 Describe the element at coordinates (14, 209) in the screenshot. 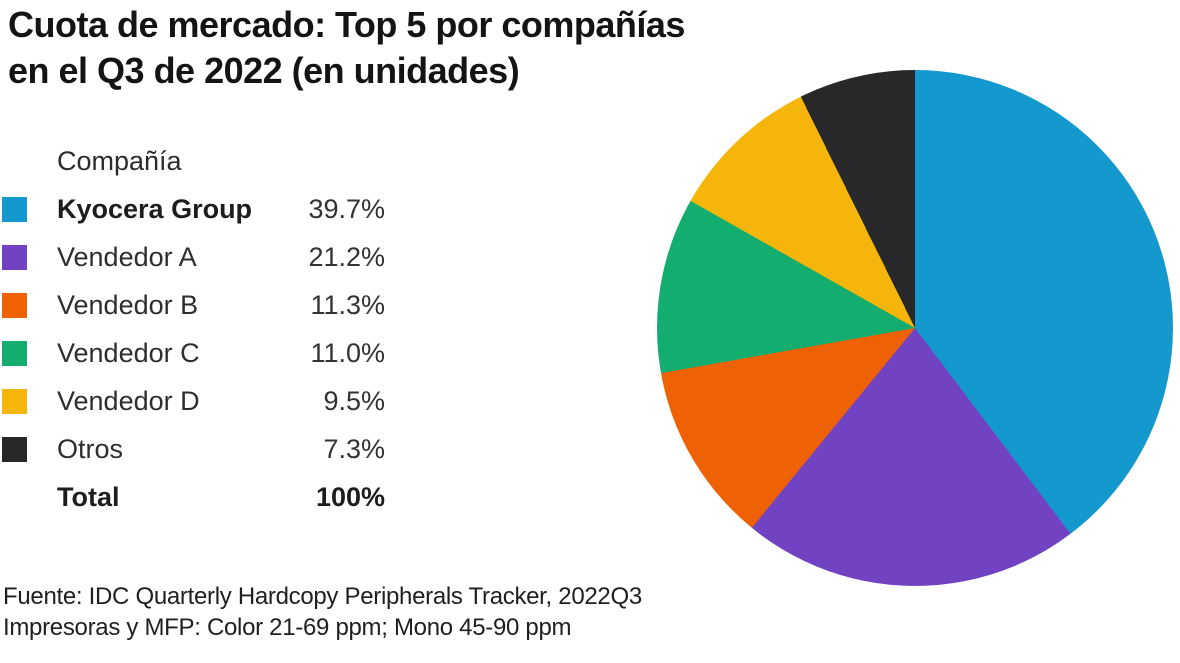

I see `legend-swatch-kyocera-group` at that location.